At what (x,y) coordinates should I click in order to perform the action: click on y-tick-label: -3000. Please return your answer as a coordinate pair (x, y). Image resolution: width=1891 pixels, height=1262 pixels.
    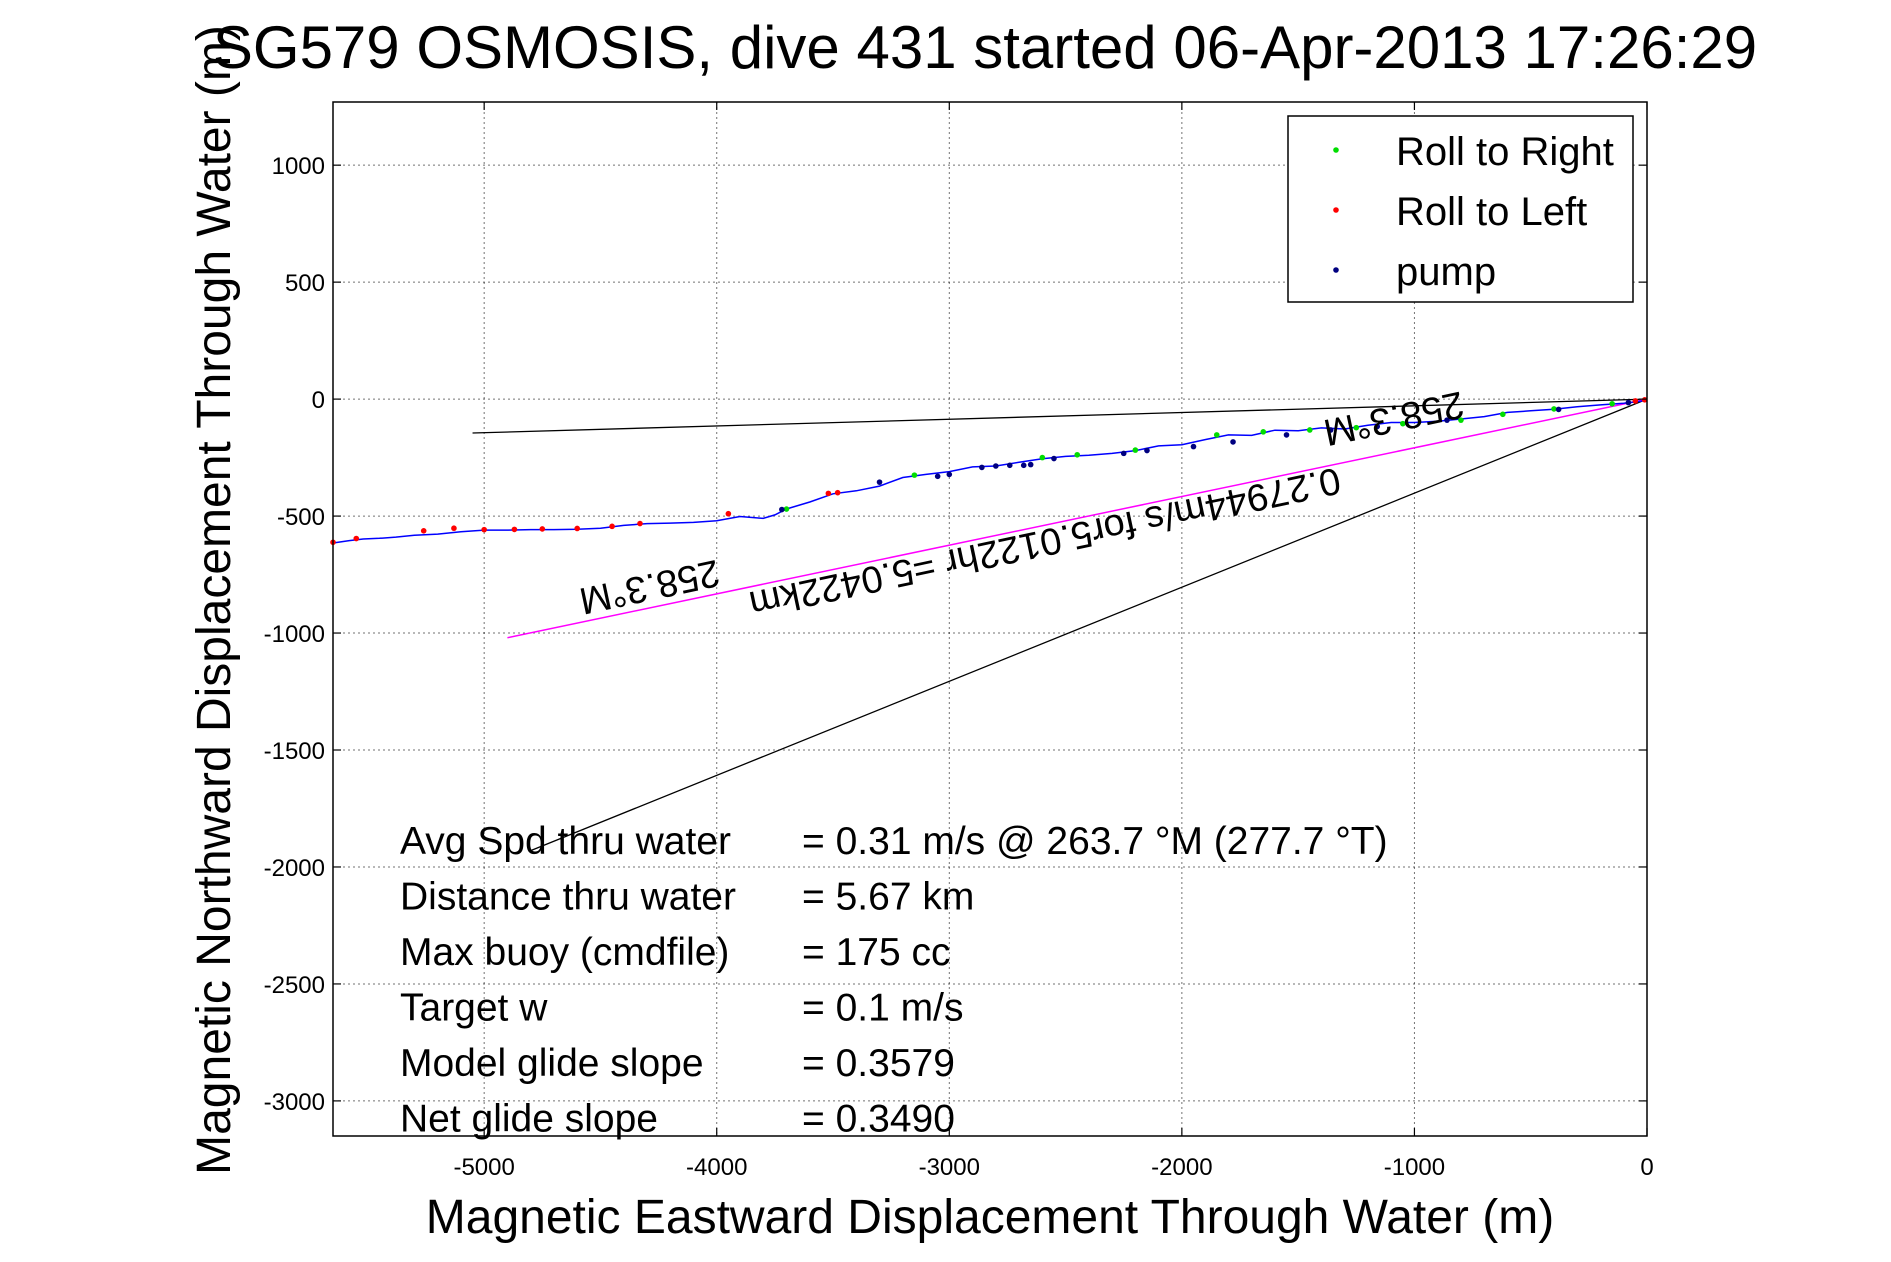
    Looking at the image, I should click on (294, 1102).